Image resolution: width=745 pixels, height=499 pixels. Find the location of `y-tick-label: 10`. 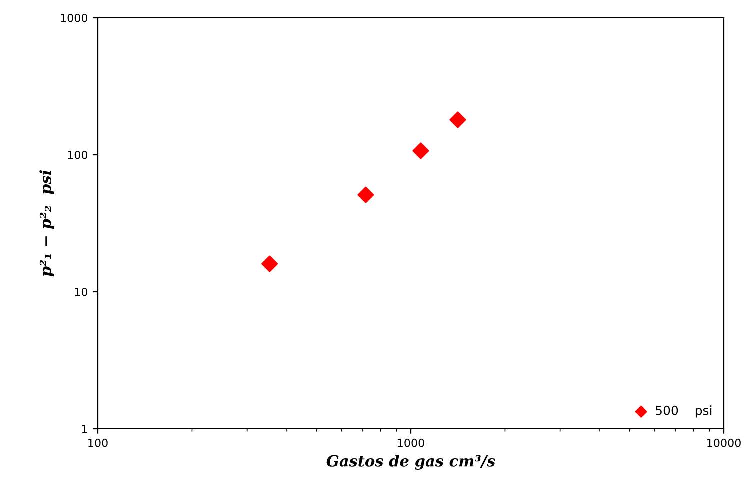

y-tick-label: 10 is located at coordinates (81, 292).